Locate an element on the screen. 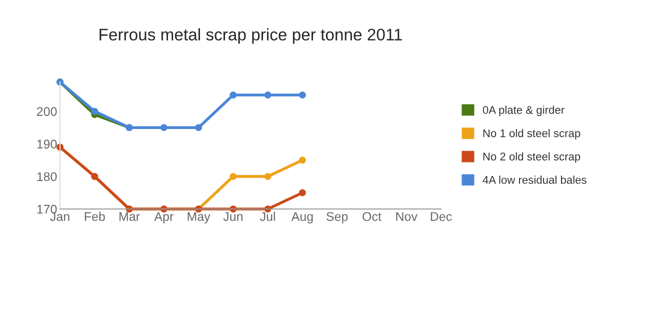 This screenshot has width=659, height=327. legend-label: No 1 old steel scrap is located at coordinates (531, 134).